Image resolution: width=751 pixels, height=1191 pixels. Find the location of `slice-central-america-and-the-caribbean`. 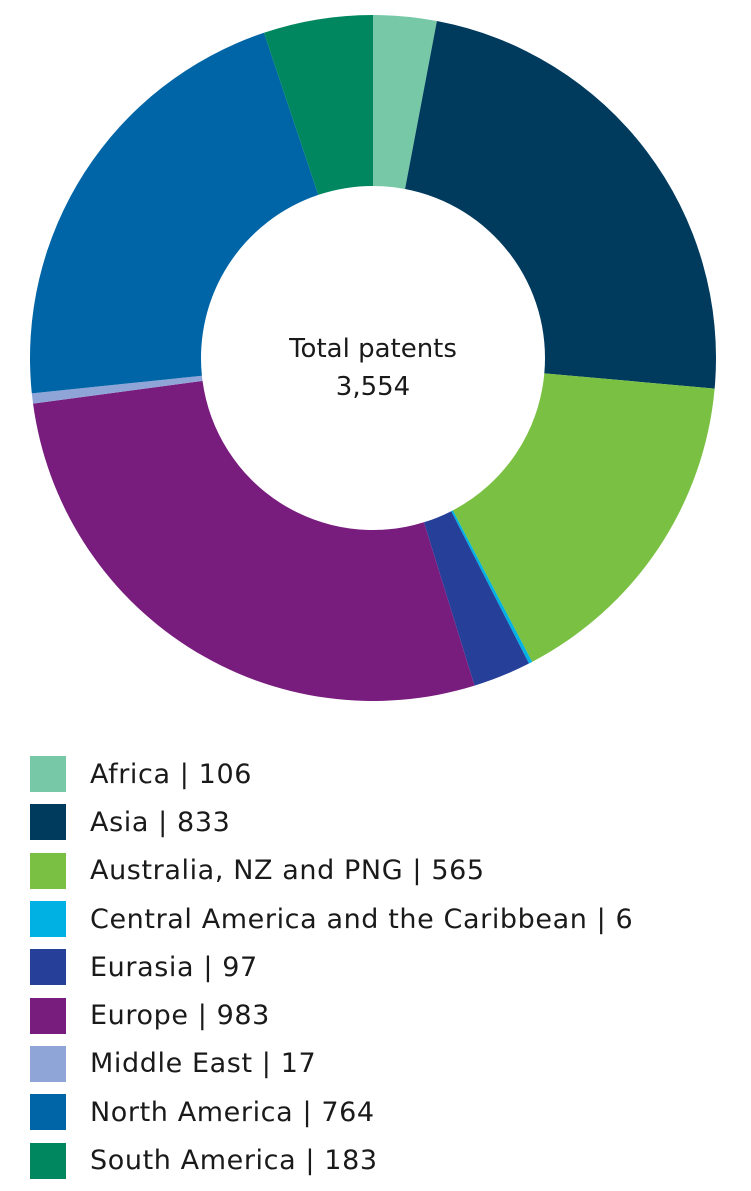

slice-central-america-and-the-caribbean is located at coordinates (492, 587).